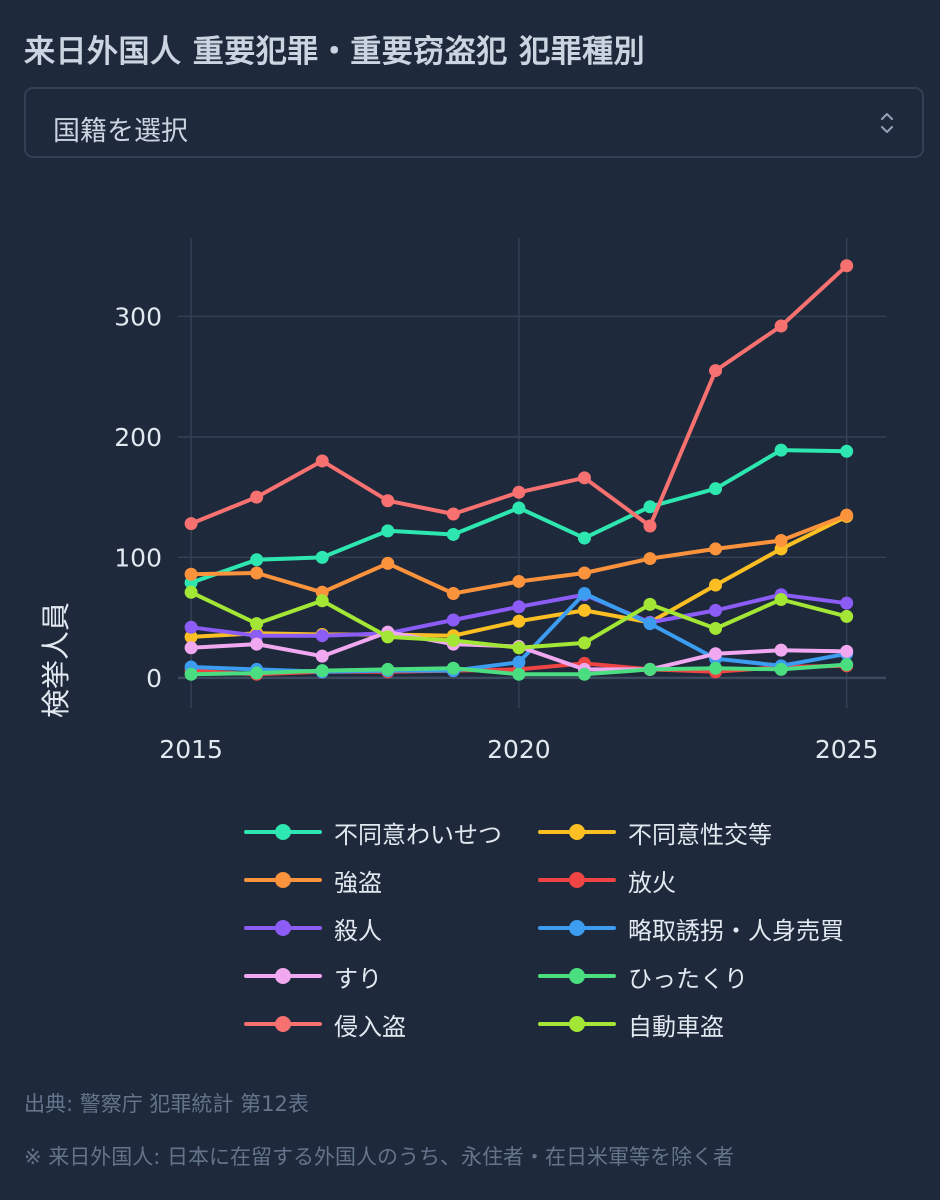 This screenshot has width=940, height=1200. Describe the element at coordinates (56, 660) in the screenshot. I see `y-axis-label: 検挙人員` at that location.